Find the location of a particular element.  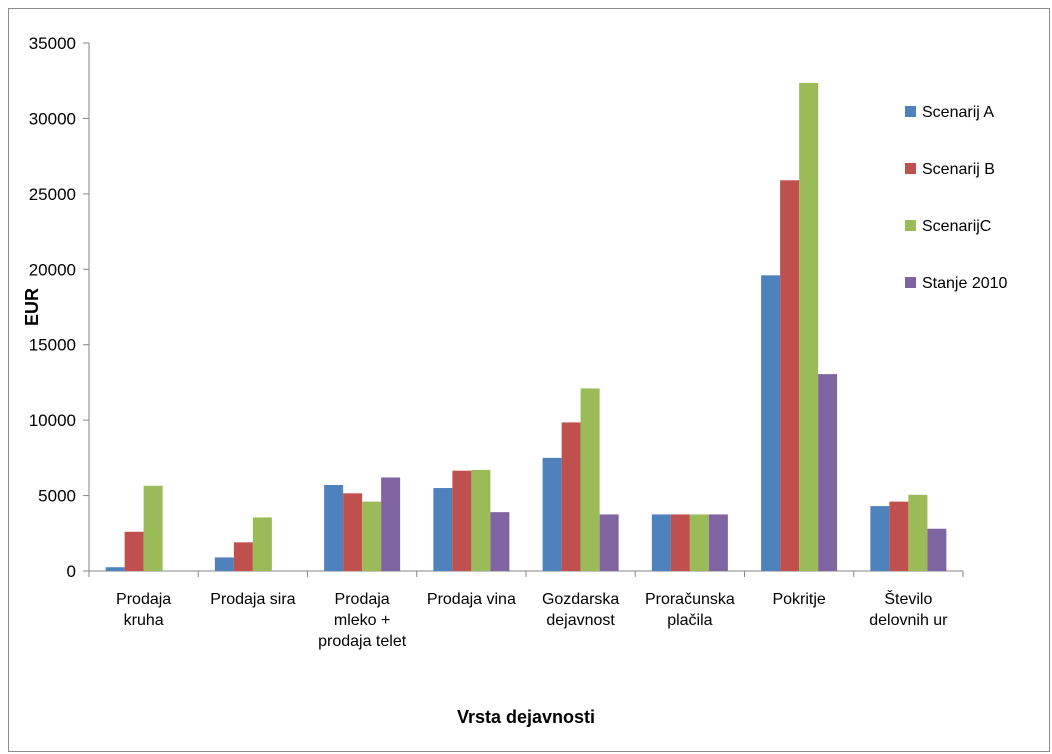

x-category-label: Gozdarska is located at coordinates (580, 599).